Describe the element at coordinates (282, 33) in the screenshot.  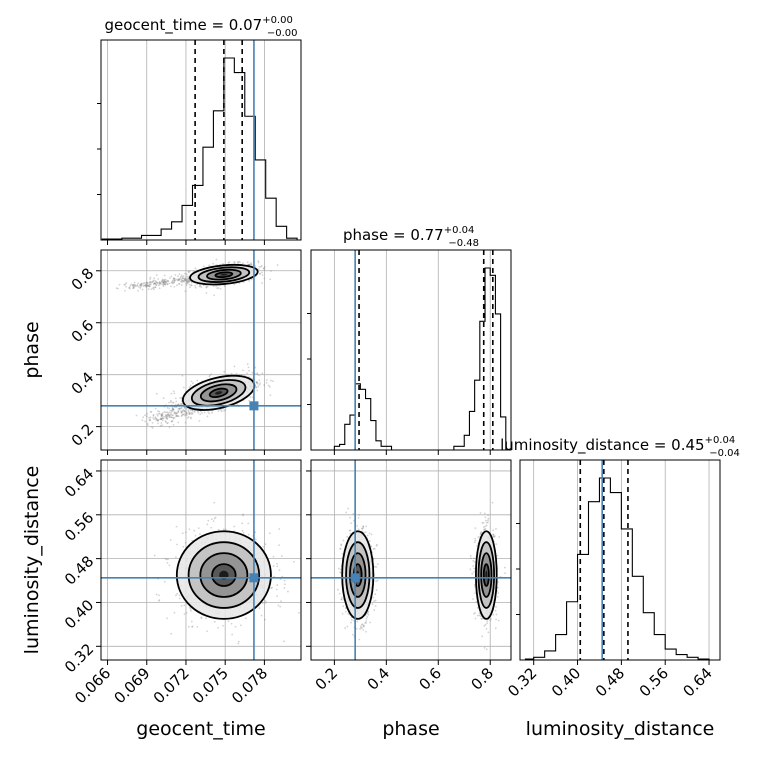
I see `title-lower: −0.00` at that location.